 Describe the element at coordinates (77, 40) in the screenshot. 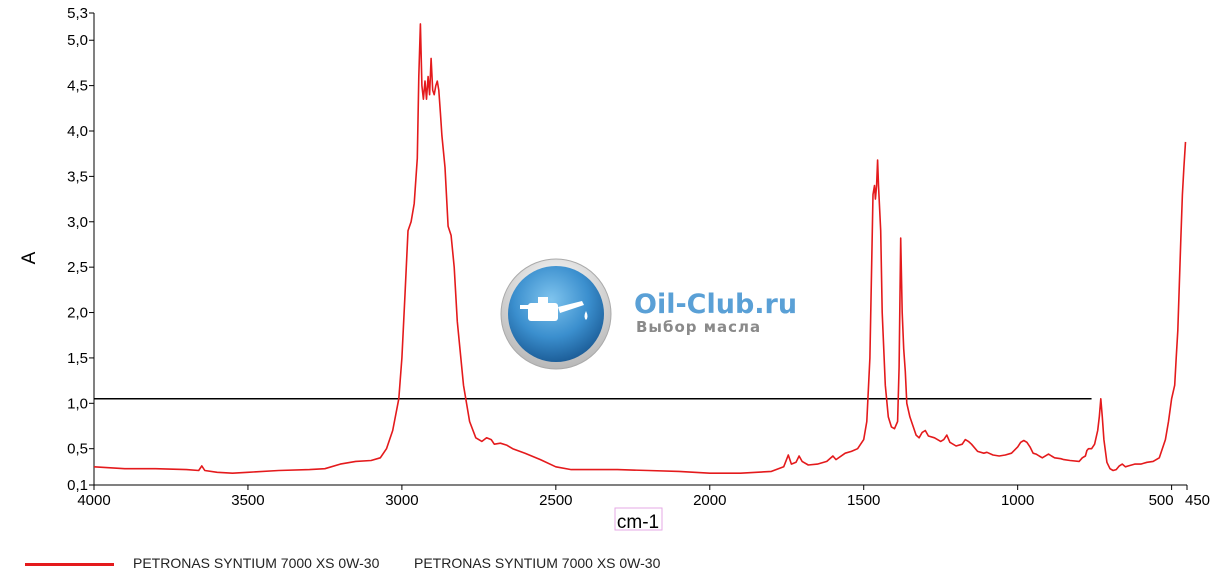

I see `y-tick-label: 5,0` at that location.